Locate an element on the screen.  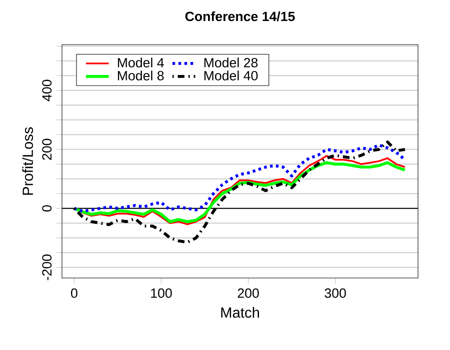
y-tick-label: -200 is located at coordinates (47, 267).